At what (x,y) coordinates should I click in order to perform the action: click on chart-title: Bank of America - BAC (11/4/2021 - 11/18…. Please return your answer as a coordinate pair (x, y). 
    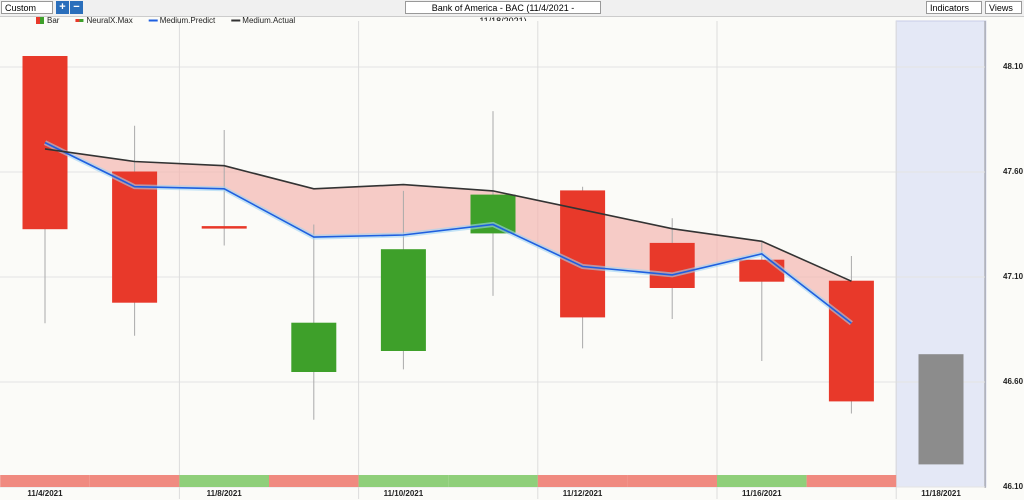
    Looking at the image, I should click on (503, 13).